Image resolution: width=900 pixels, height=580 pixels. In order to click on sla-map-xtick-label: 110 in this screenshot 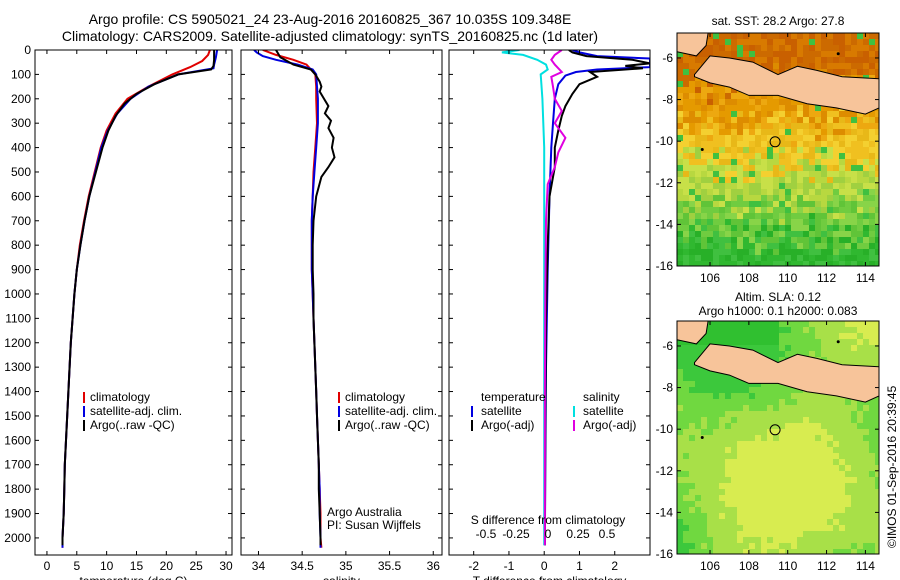, I will do `click(787, 566)`.